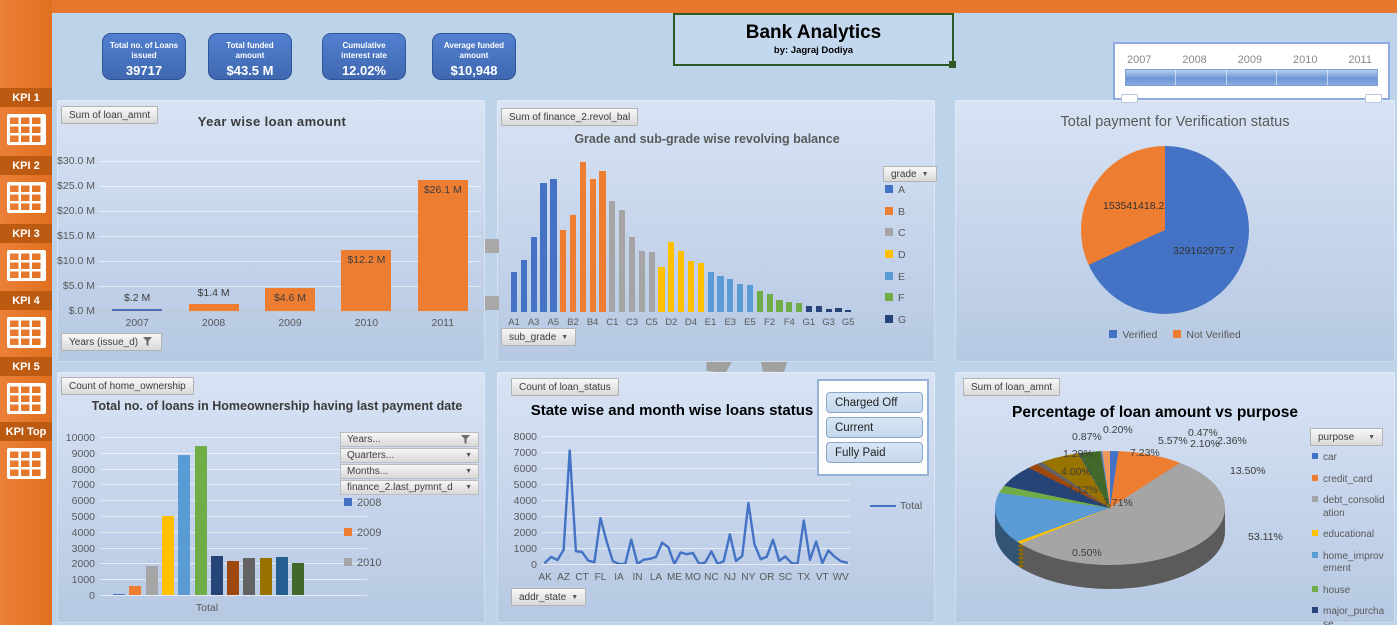  What do you see at coordinates (213, 307) in the screenshot?
I see `bar-2008` at bounding box center [213, 307].